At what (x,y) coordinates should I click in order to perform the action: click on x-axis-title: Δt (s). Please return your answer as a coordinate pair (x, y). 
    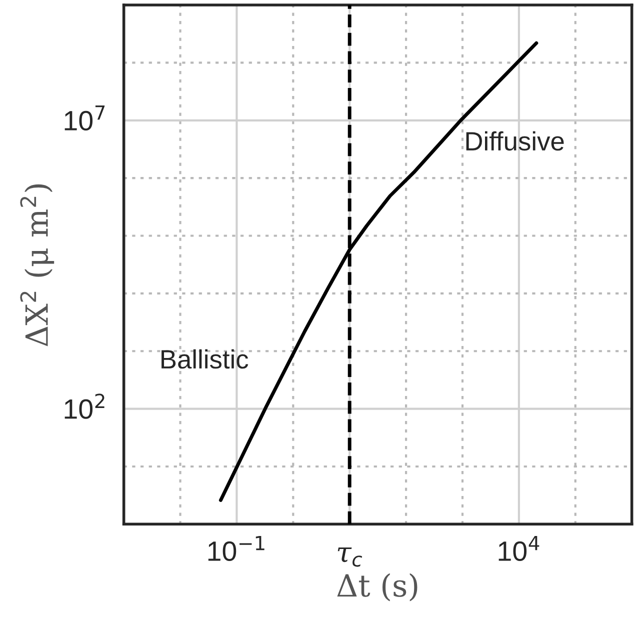
    Looking at the image, I should click on (377, 587).